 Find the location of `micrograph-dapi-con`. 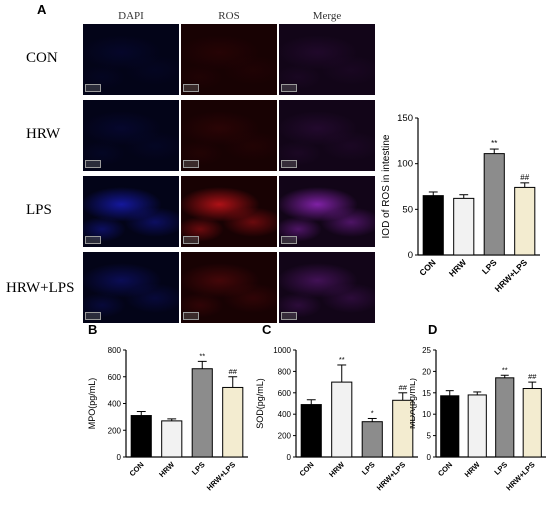

micrograph-dapi-con is located at coordinates (131, 59).